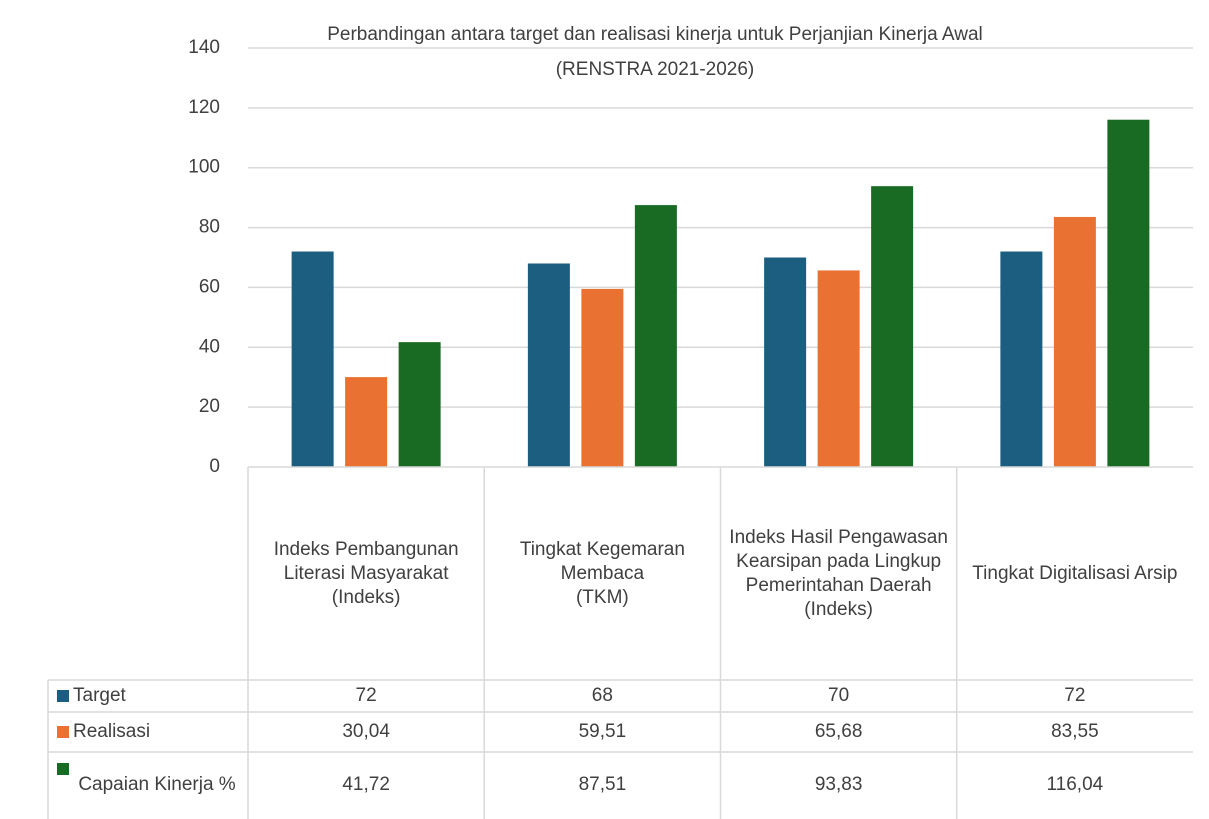 The width and height of the screenshot is (1209, 819). What do you see at coordinates (1075, 784) in the screenshot?
I see `table-value: 116,04` at bounding box center [1075, 784].